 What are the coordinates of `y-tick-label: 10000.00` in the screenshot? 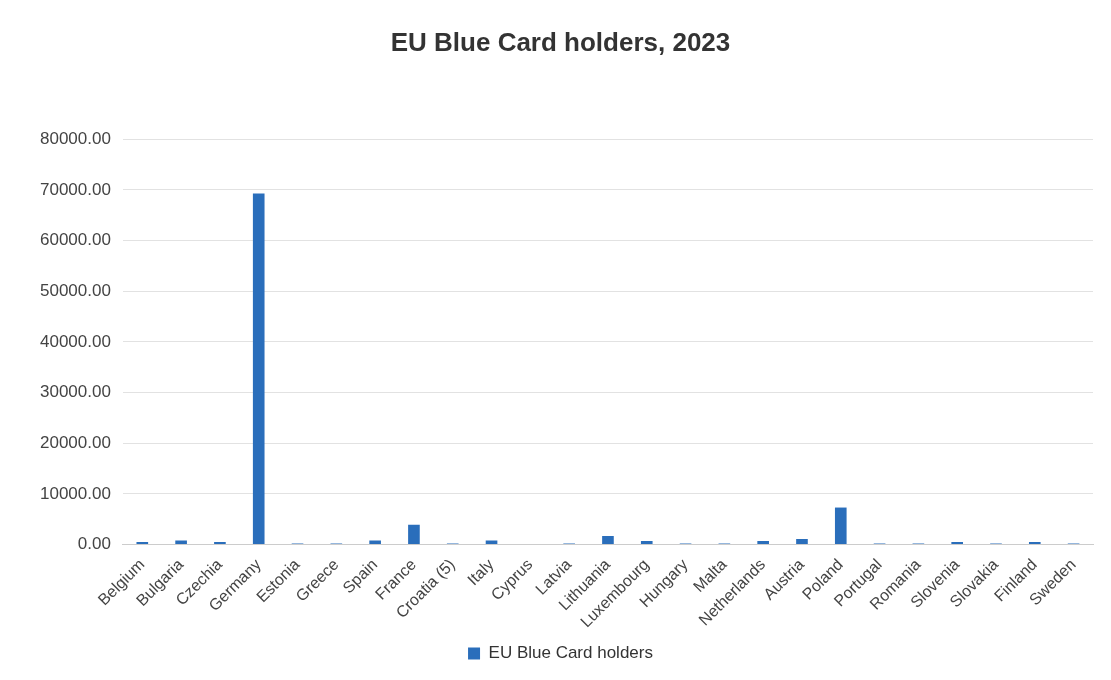 It's located at (75, 493).